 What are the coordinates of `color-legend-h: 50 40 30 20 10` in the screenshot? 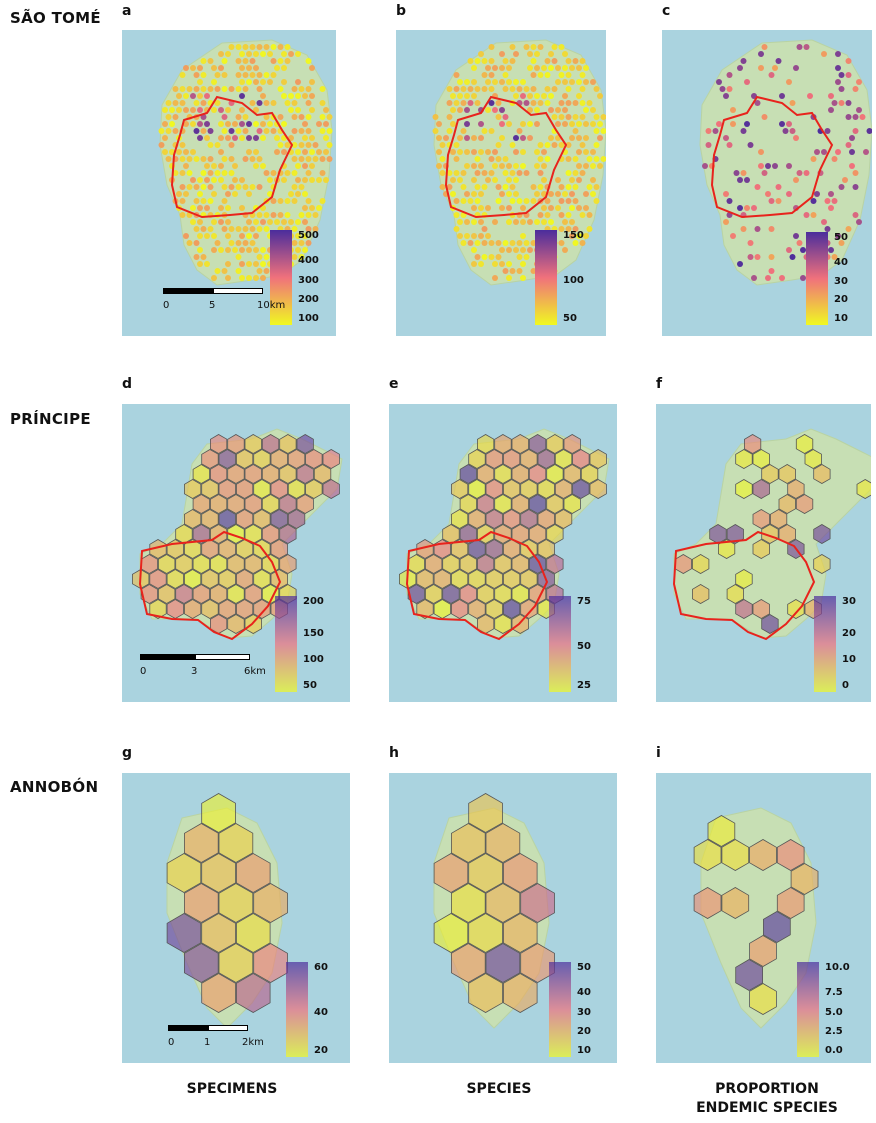 It's located at (579, 1009).